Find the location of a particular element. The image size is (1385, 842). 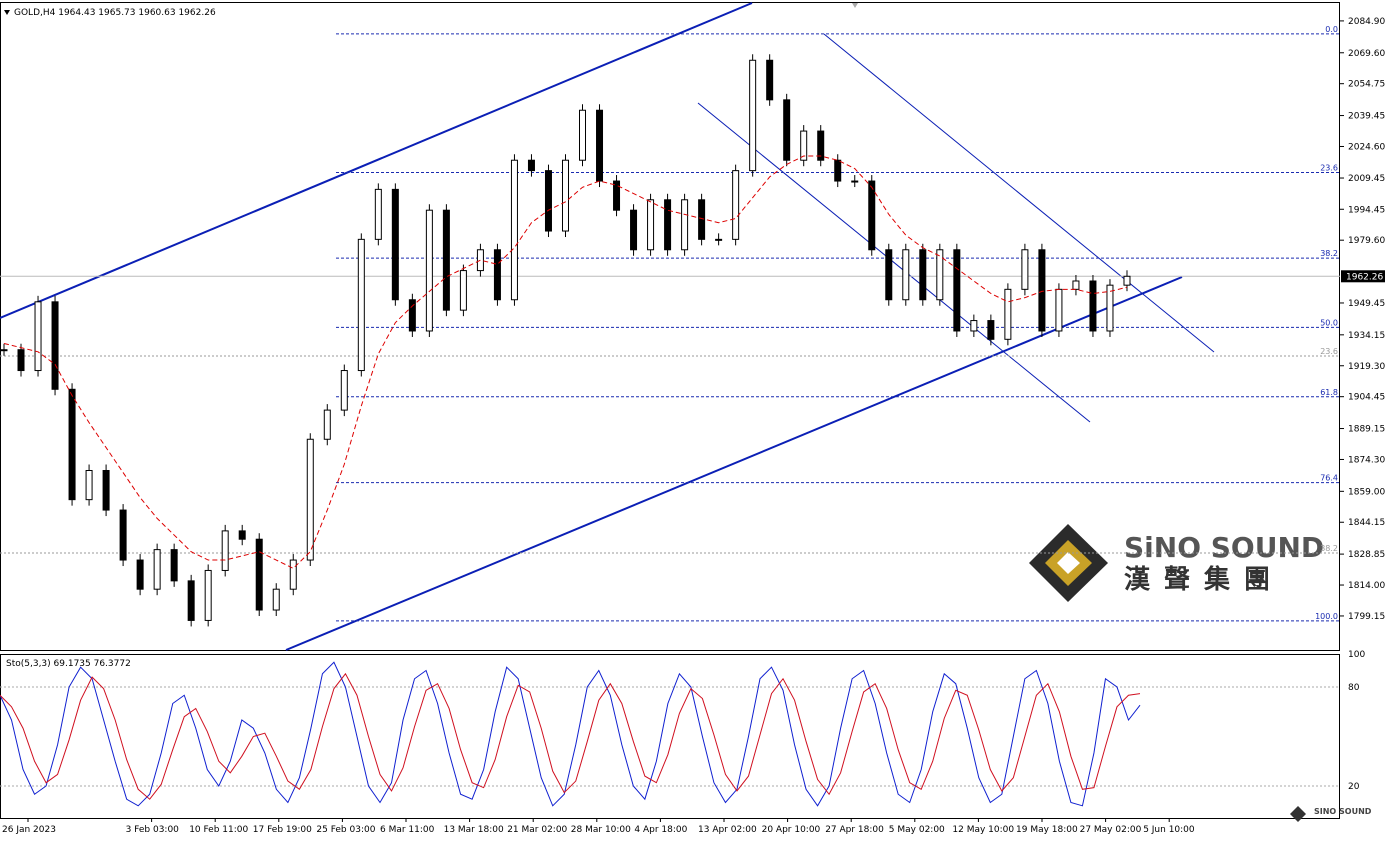

stoch-d is located at coordinates (570, 736).